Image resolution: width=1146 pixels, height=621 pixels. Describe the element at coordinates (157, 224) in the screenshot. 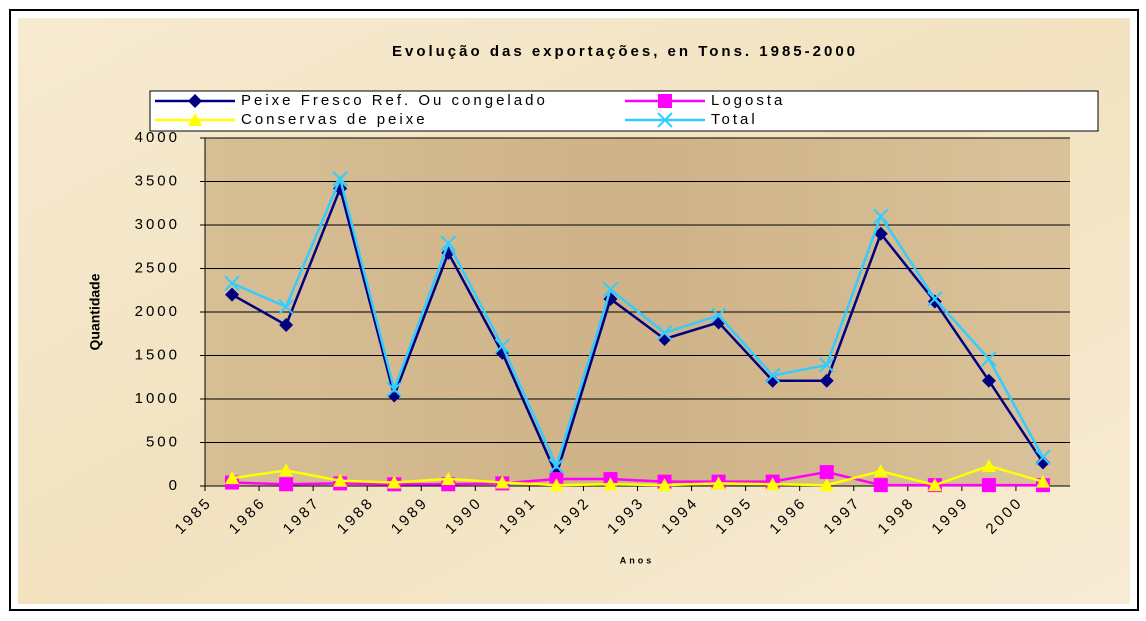

I see `y-tick-label: 3000` at that location.